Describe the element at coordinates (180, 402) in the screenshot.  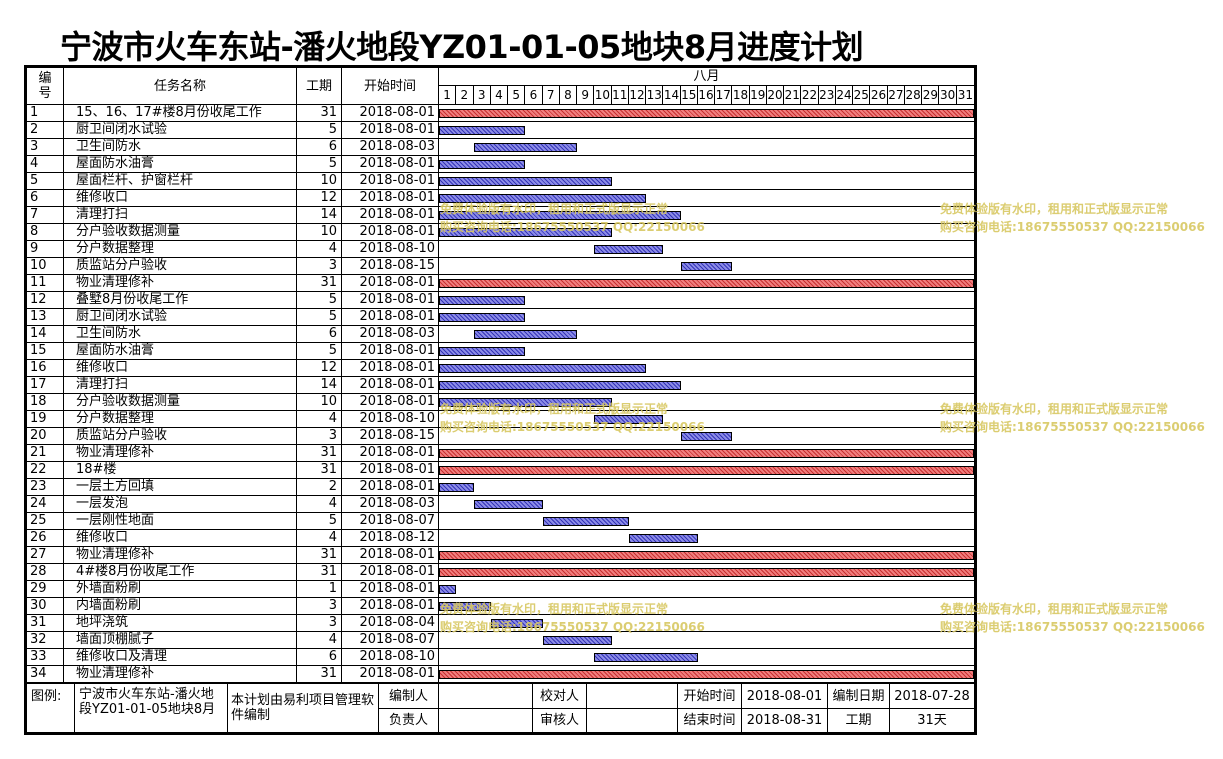
I see `task-name: 分户验收数据测量` at that location.